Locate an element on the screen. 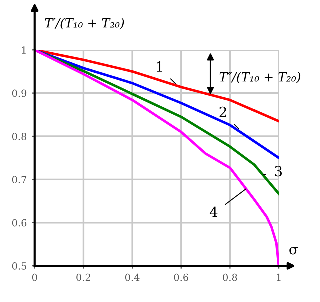 This screenshot has width=320, height=302. x-axis-title: σ is located at coordinates (294, 251).